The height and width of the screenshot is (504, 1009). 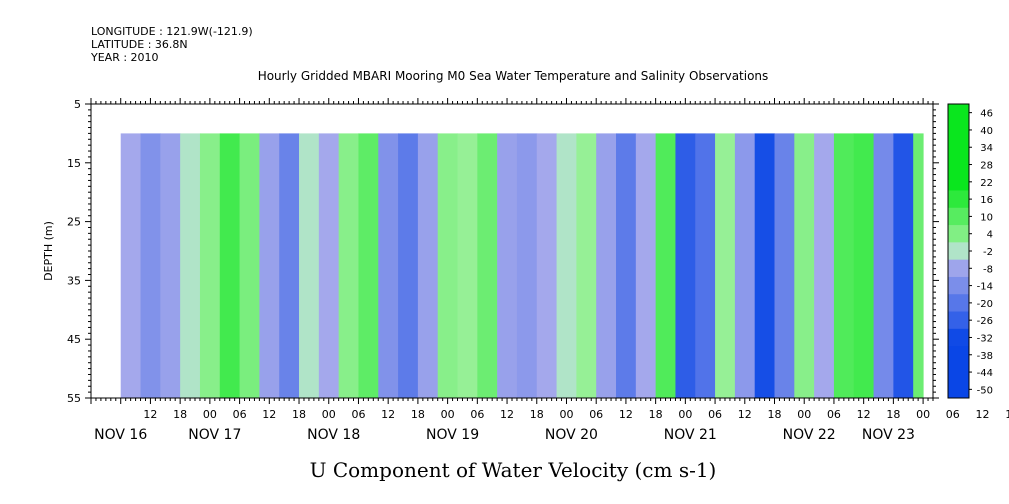 I want to click on colorbar-label: 10, so click(x=986, y=217).